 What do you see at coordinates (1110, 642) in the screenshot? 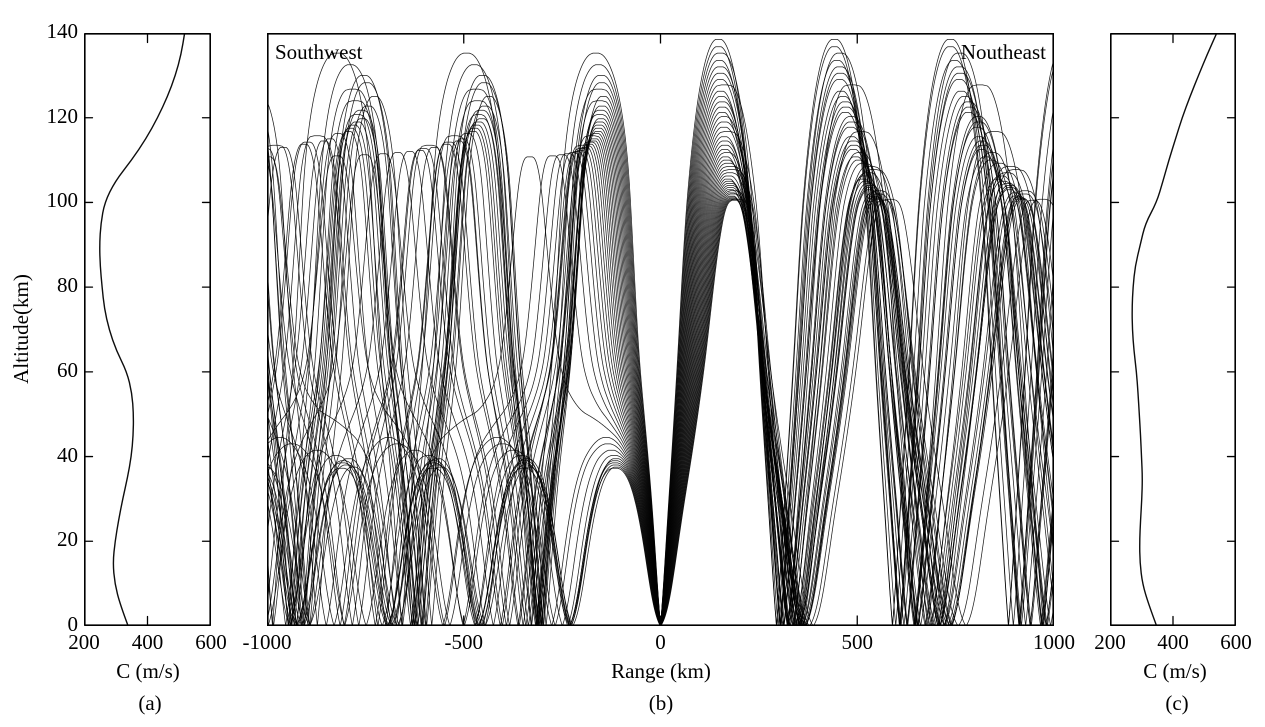
I see `x-tick-label-c: 200` at bounding box center [1110, 642].